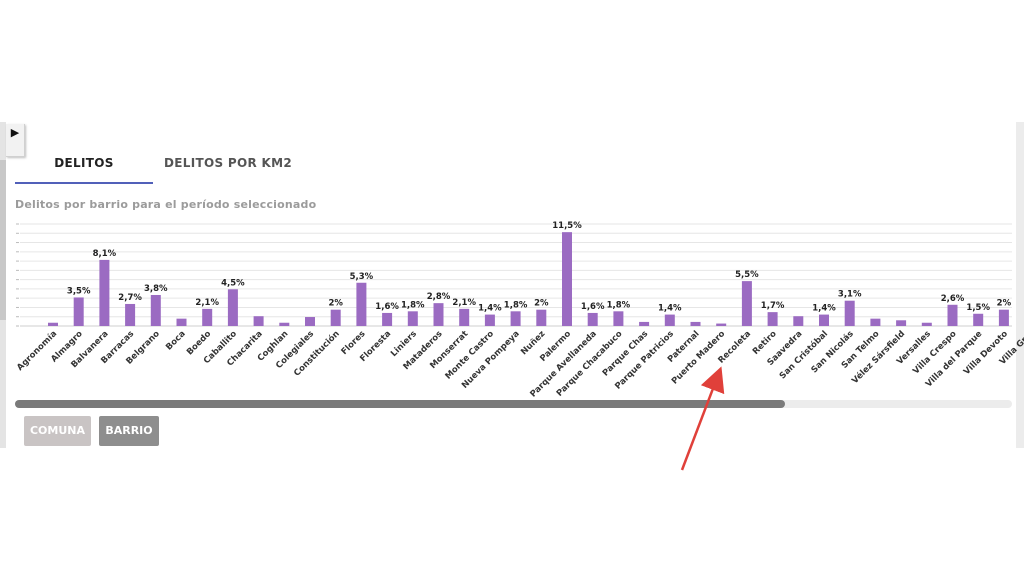  I want to click on barrio-button: BARRIO, so click(129, 431).